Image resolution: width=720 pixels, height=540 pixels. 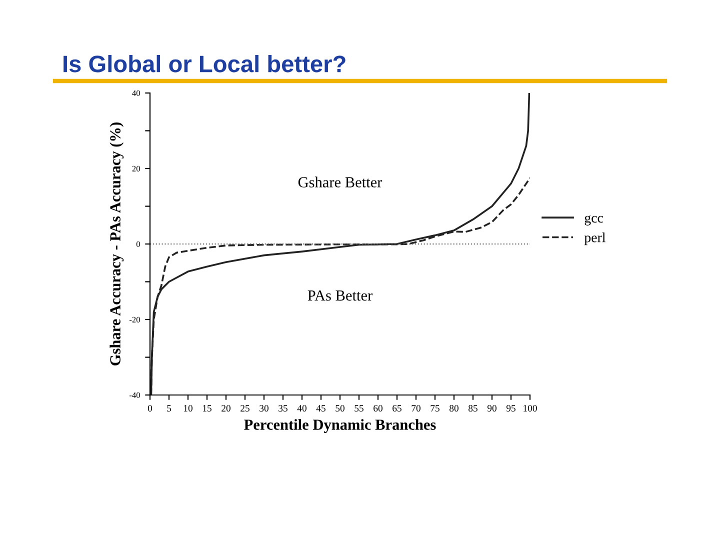 What do you see at coordinates (134, 395) in the screenshot?
I see `y-tick-label: -40` at bounding box center [134, 395].